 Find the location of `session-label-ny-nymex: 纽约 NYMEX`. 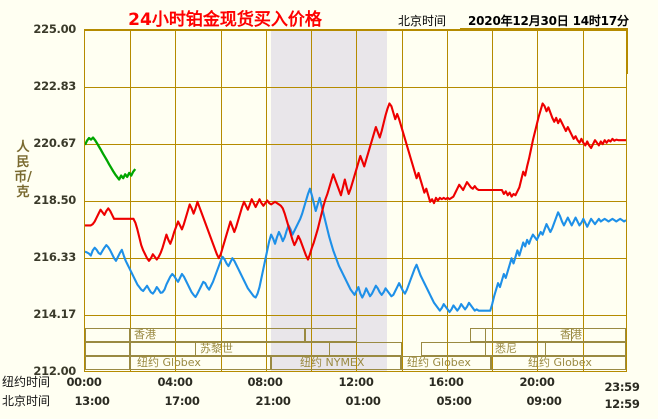

session-label-ny-nymex: 纽约 NYMEX is located at coordinates (332, 362).